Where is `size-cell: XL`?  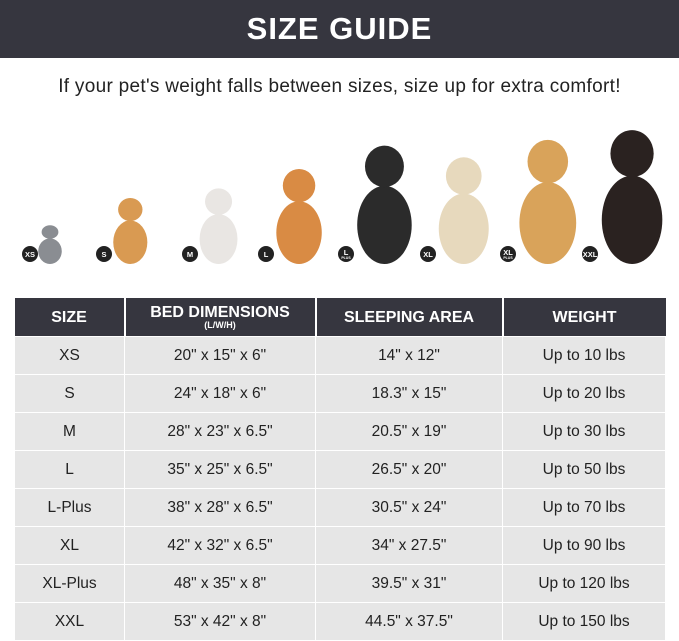
size-cell: XL is located at coordinates (69, 545).